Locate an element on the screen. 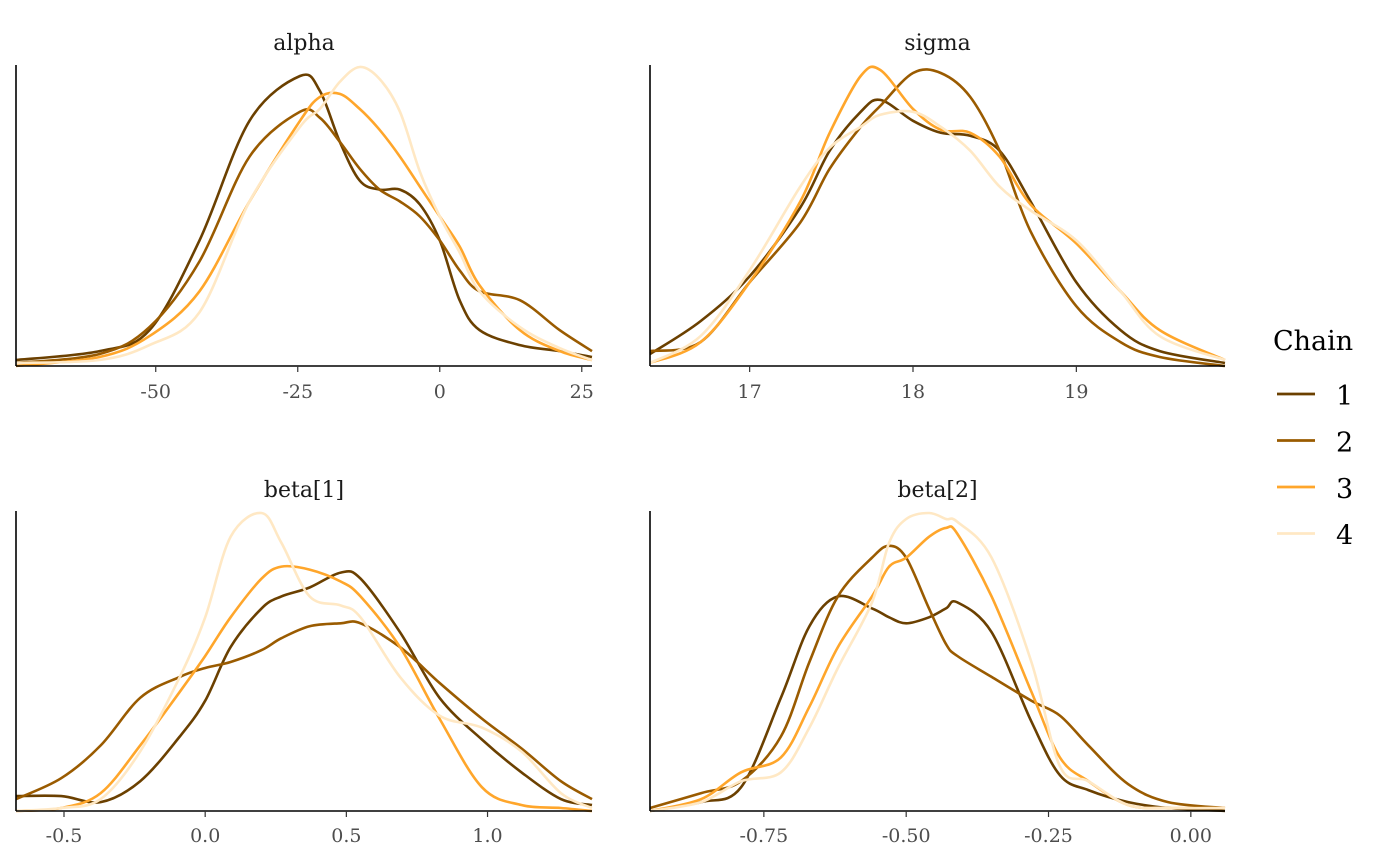 The image size is (1400, 866). legend-label: 2 is located at coordinates (1344, 443).